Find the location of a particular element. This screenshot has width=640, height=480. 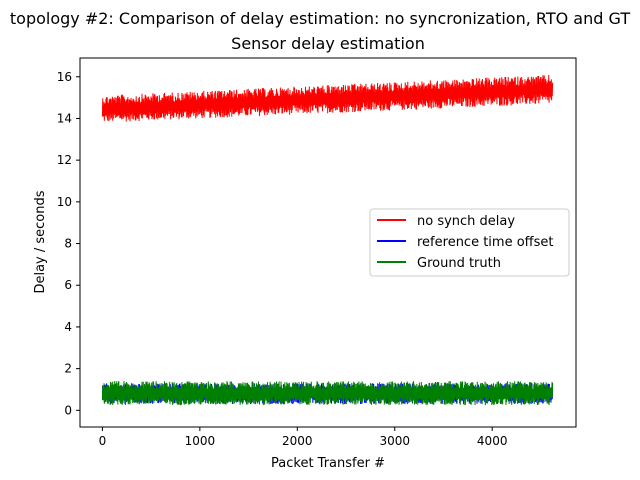

x-tick-label: 4000 is located at coordinates (492, 441).